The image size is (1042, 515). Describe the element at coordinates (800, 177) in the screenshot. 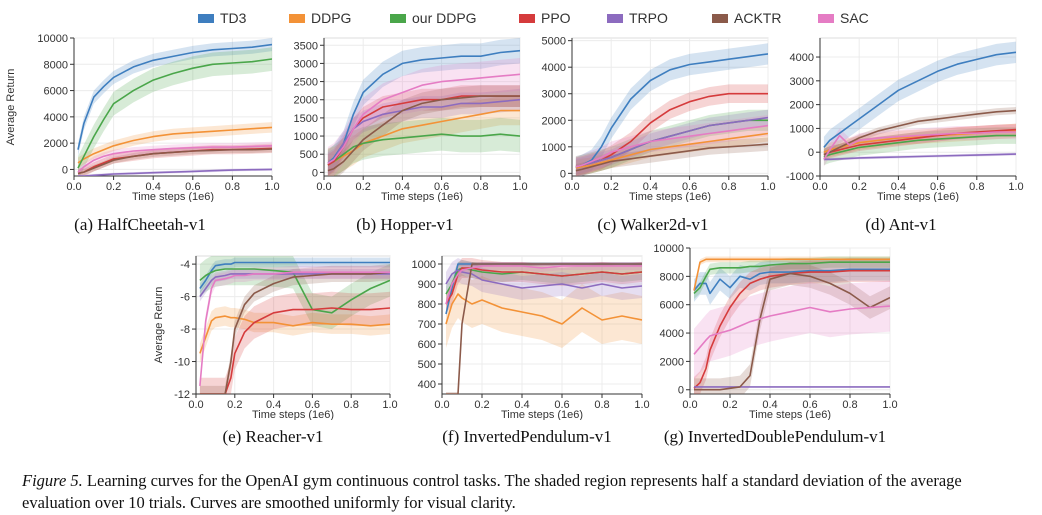

I see `y-tick-label: -1000` at that location.